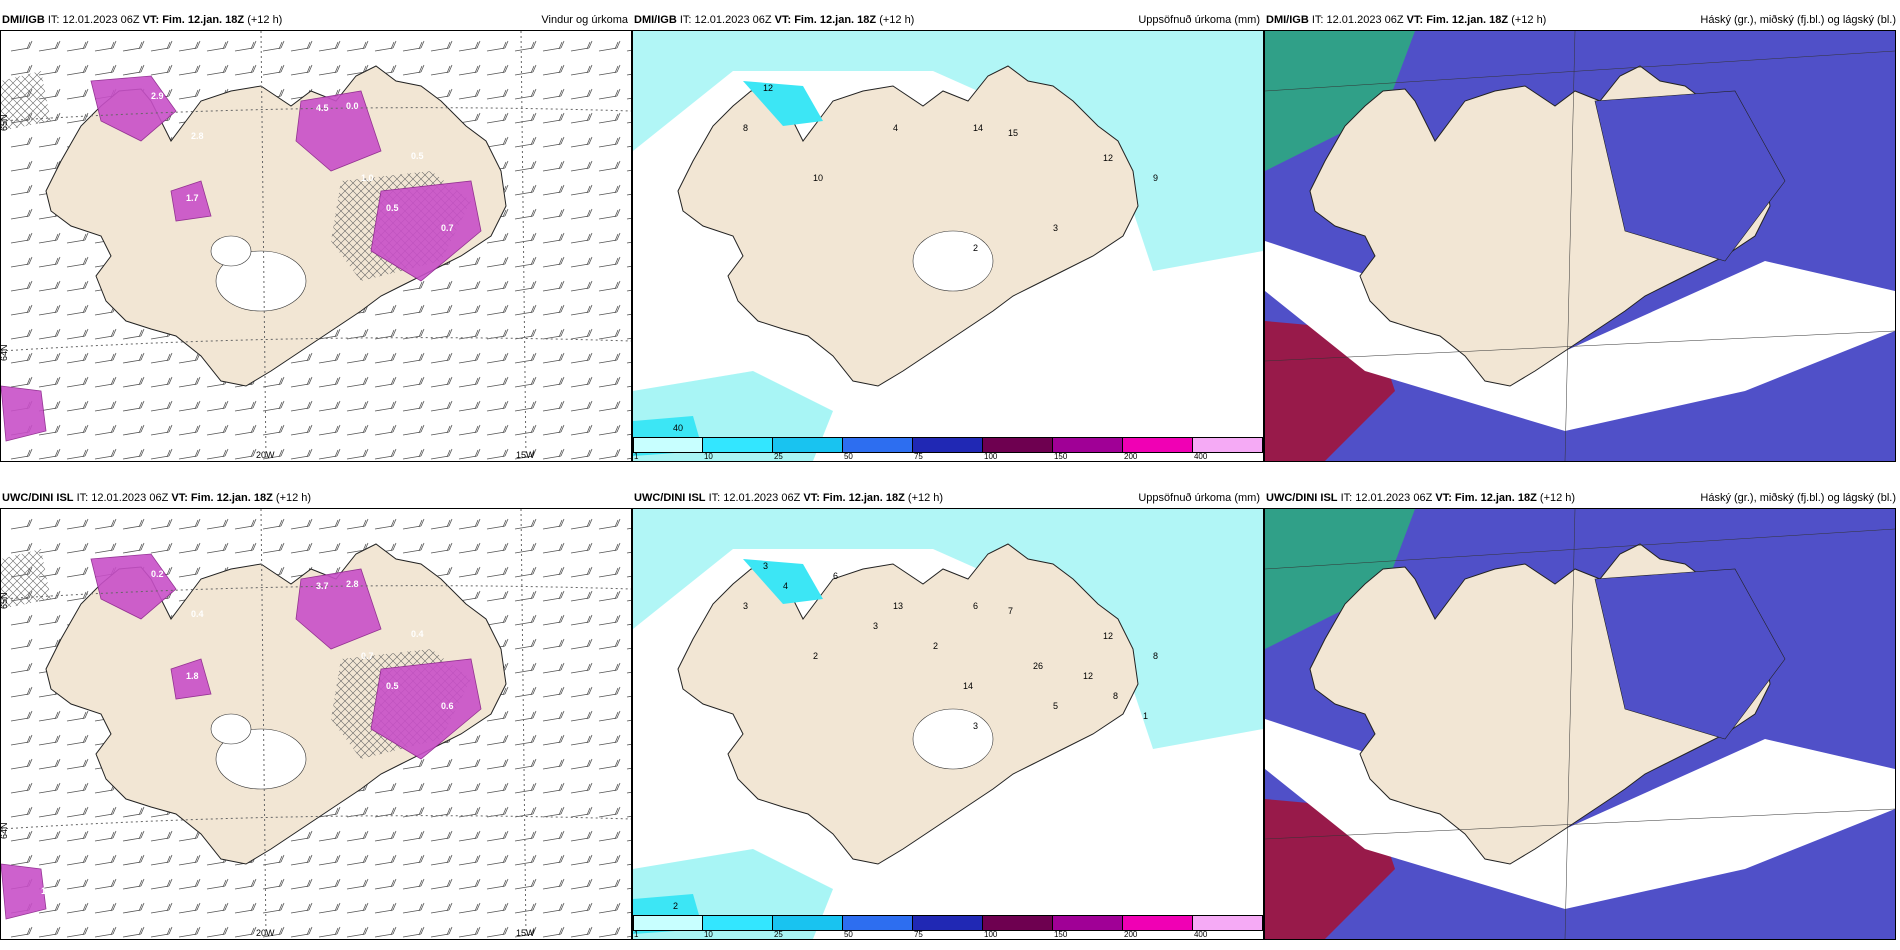 This screenshot has height=950, width=1900. What do you see at coordinates (1690, 654) in the screenshot?
I see `mid-cloud-area` at bounding box center [1690, 654].